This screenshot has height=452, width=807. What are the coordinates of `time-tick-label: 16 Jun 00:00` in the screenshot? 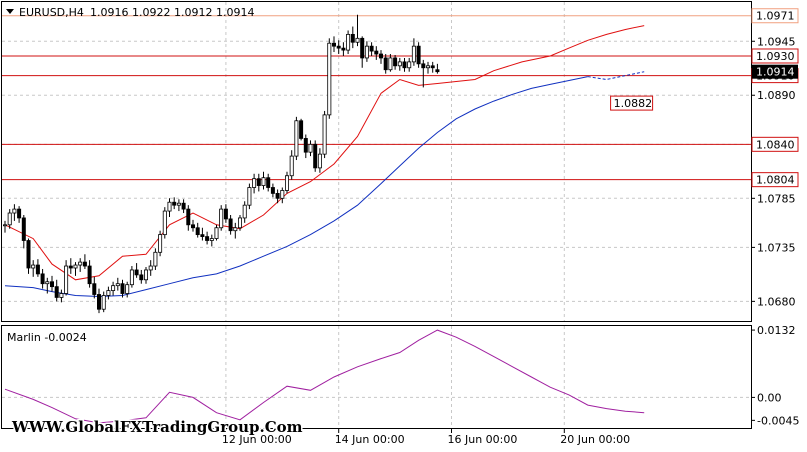 It's located at (483, 439).